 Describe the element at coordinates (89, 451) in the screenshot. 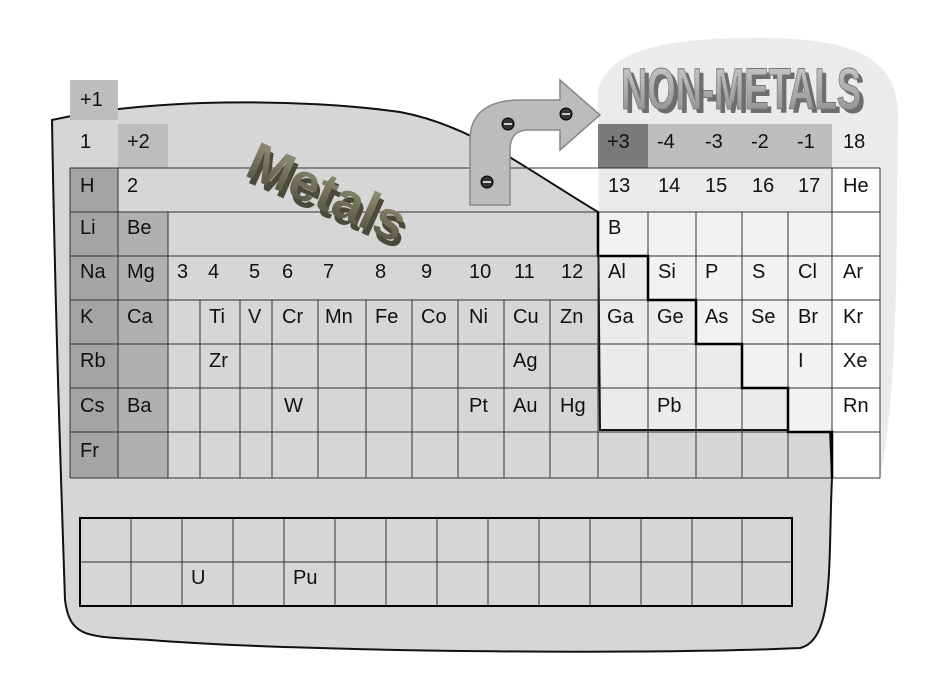

I see `element-fr: Fr` at that location.